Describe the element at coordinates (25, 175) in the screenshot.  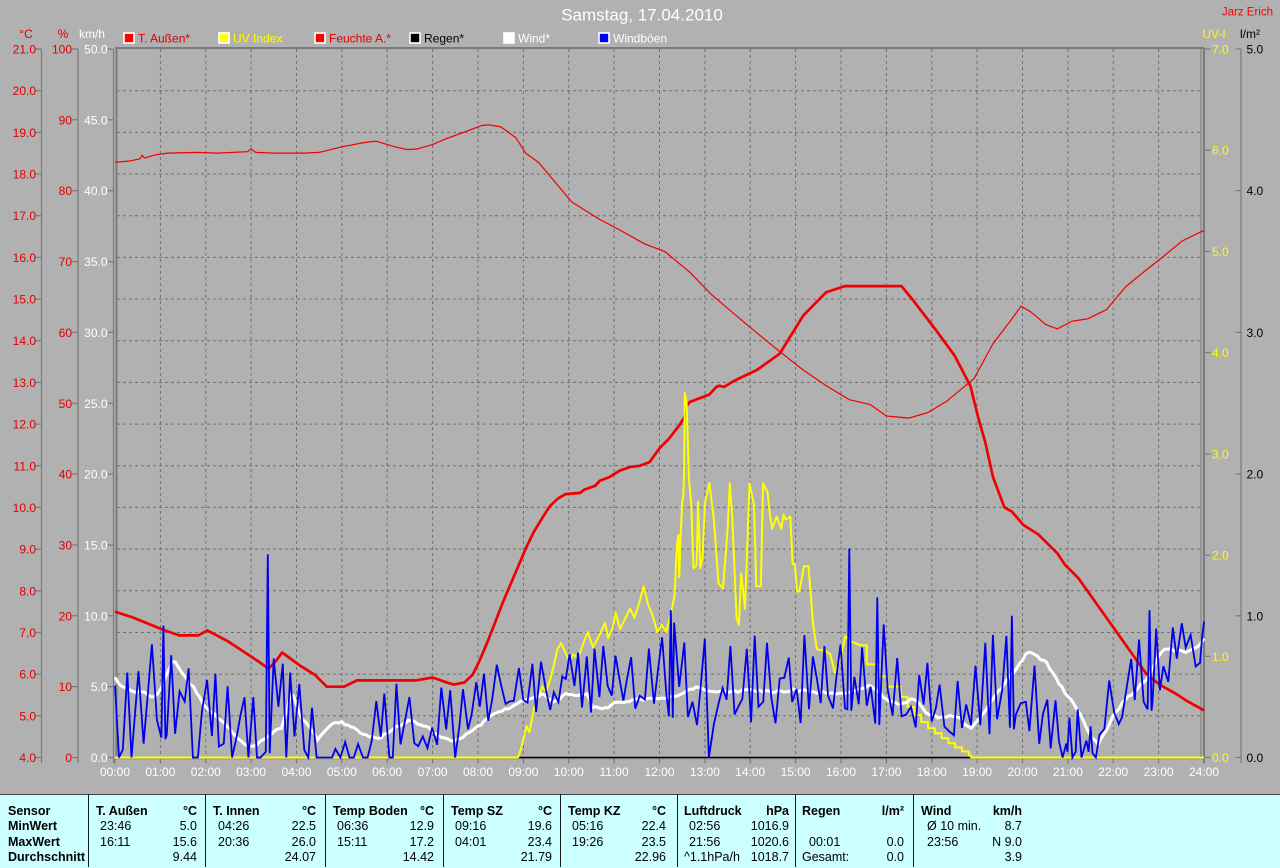
I see `svg-text: 18.0` at that location.